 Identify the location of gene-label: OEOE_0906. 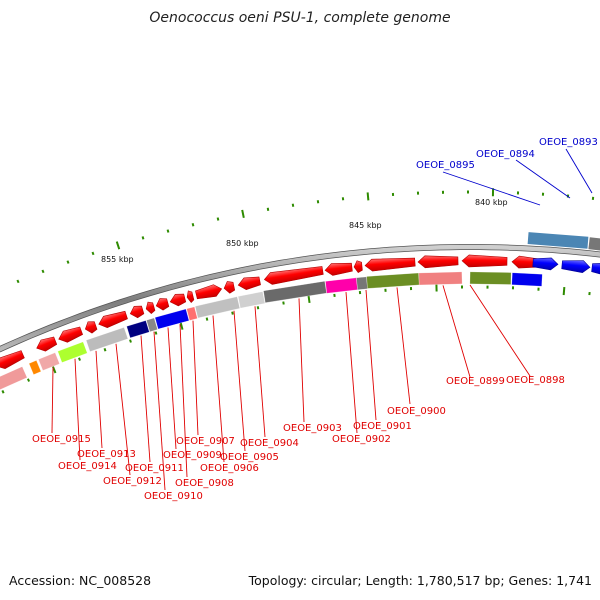
(229, 468).